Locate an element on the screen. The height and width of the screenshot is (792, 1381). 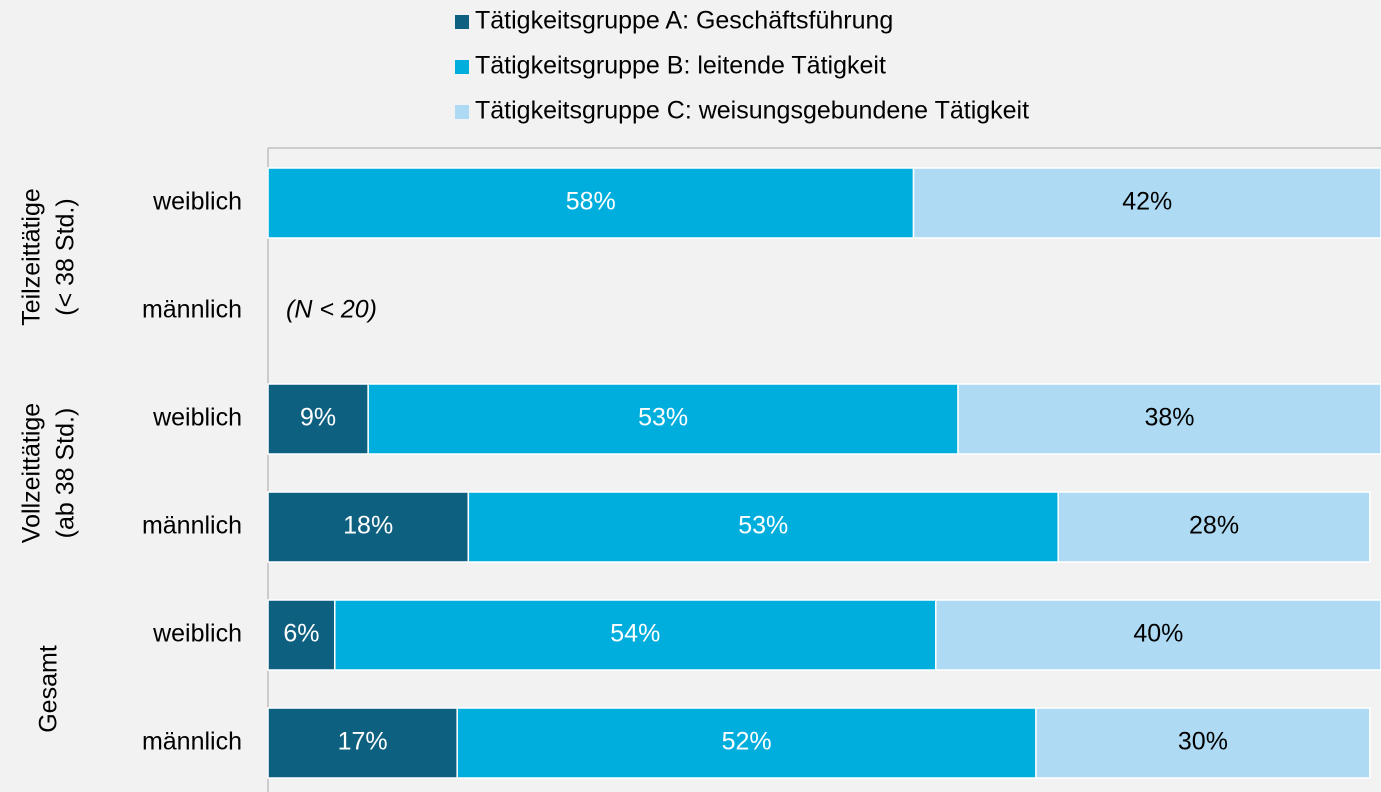
group-label: (ab 38 Std.) is located at coordinates (66, 473).